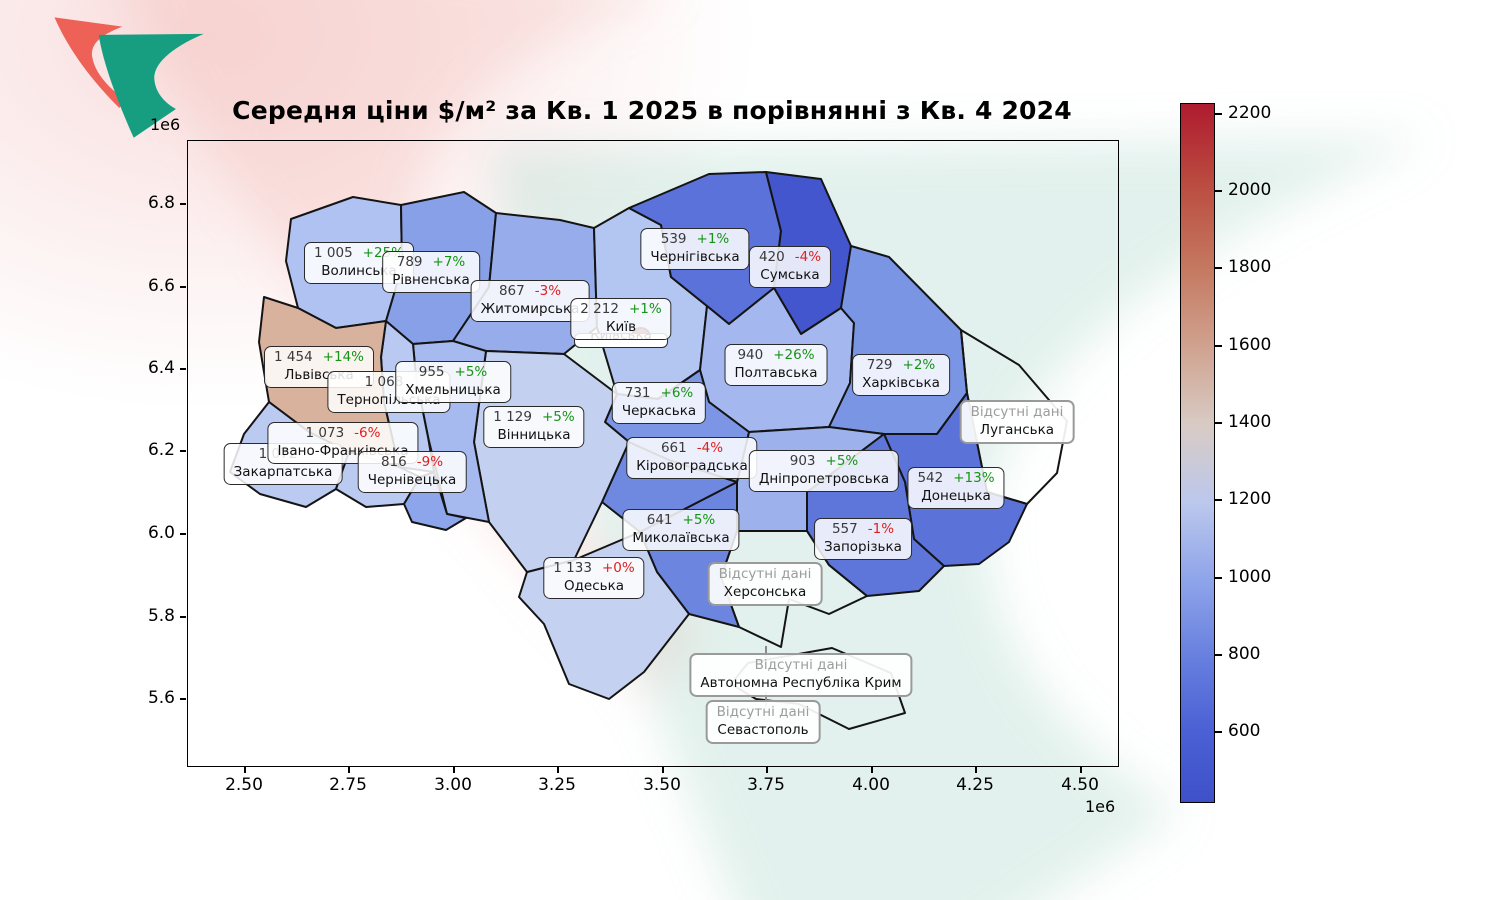 The height and width of the screenshot is (900, 1500). I want to click on label-chernihivska: 539 +1% Чернігівська, so click(695, 249).